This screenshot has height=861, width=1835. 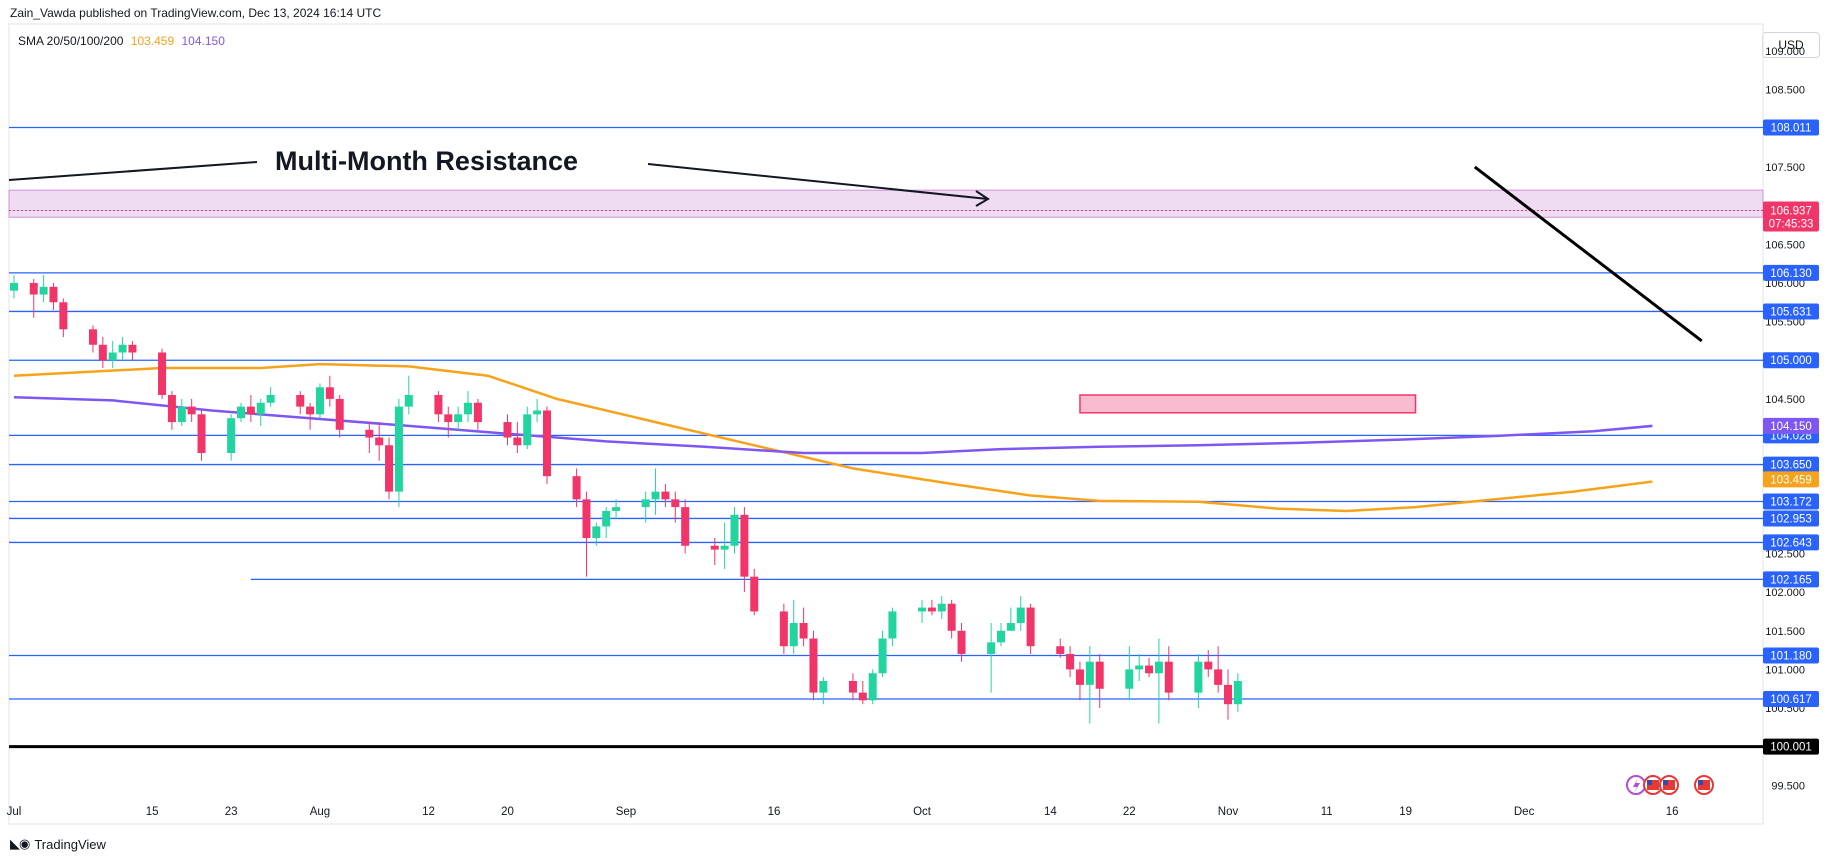 I want to click on x-tick-label: Jul, so click(x=14, y=812).